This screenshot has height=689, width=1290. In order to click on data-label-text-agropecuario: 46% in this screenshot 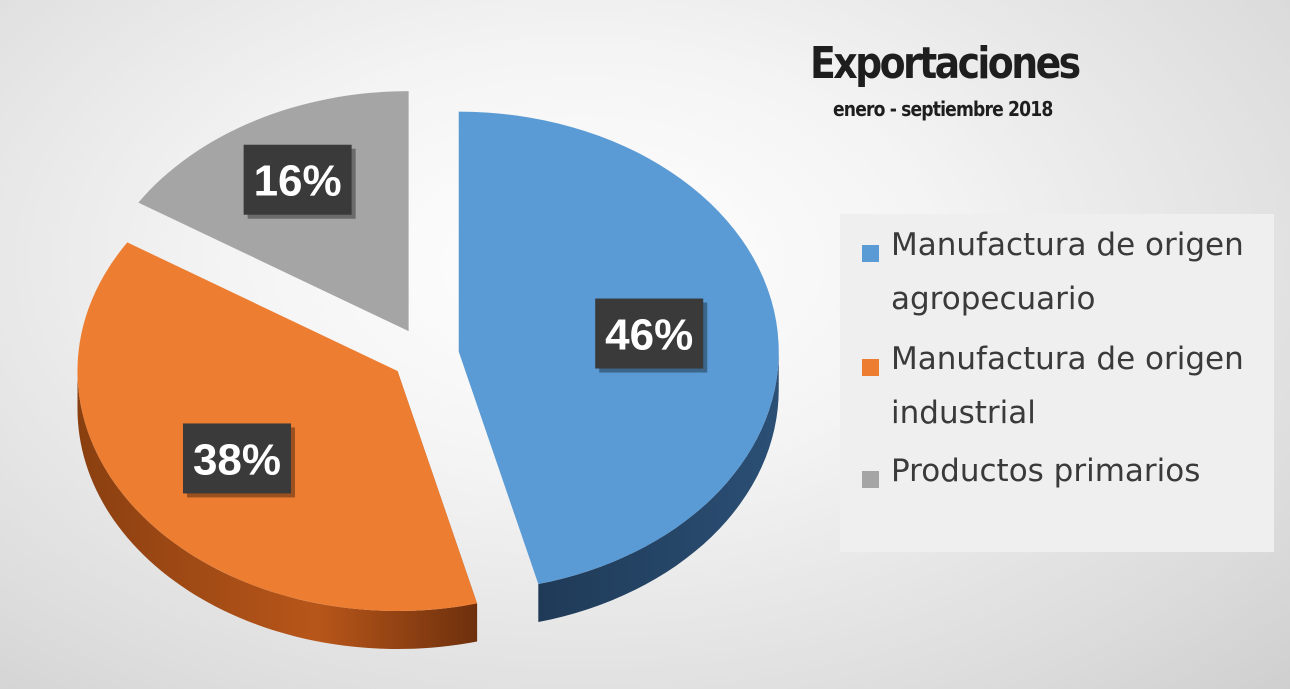, I will do `click(649, 335)`.